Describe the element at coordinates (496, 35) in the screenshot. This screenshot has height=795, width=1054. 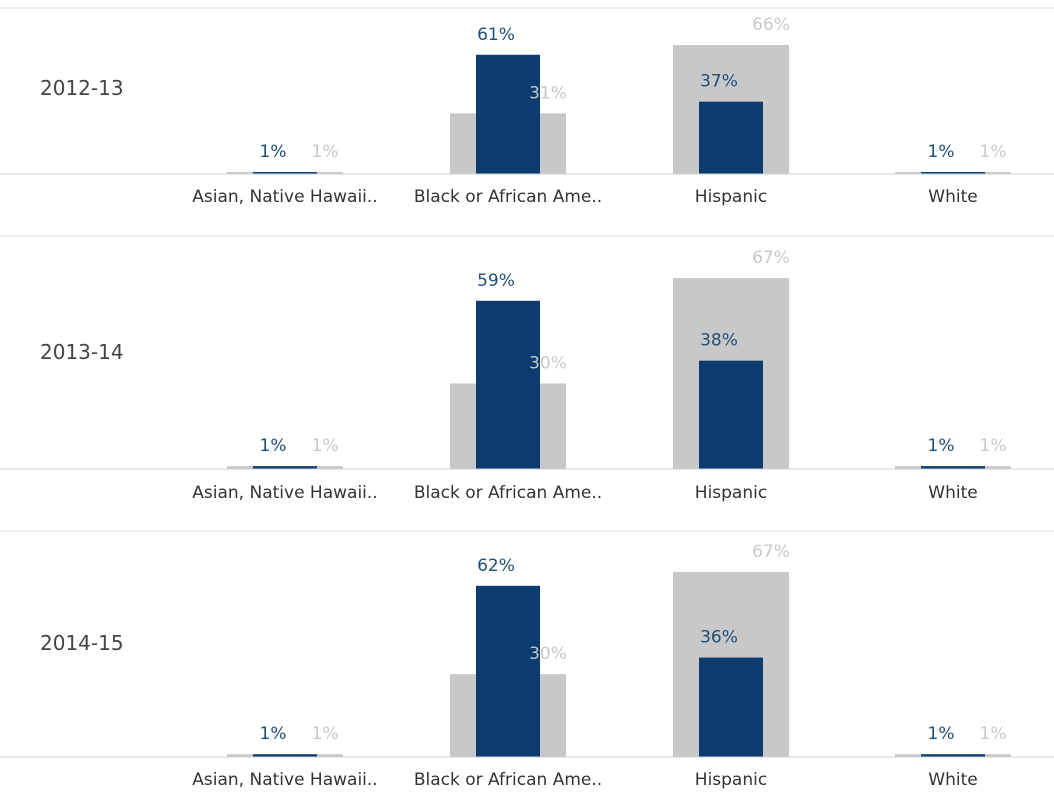
I see `data-label: 61%` at that location.